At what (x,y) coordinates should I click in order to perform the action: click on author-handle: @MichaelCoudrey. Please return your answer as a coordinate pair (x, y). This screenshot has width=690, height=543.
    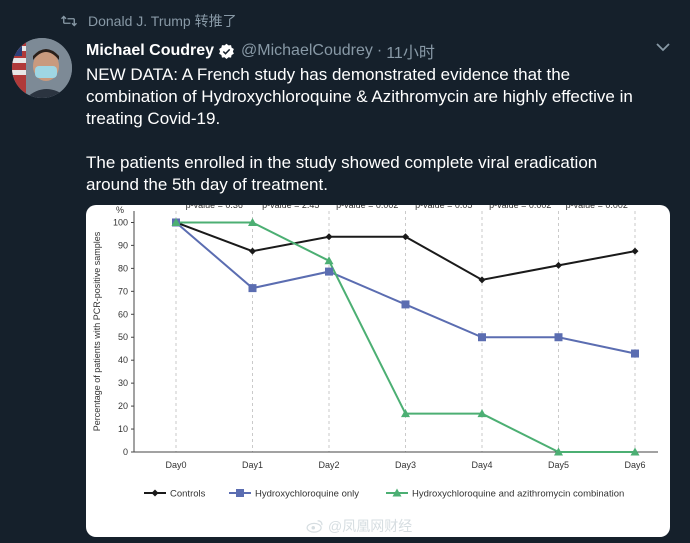
    Looking at the image, I should click on (307, 50).